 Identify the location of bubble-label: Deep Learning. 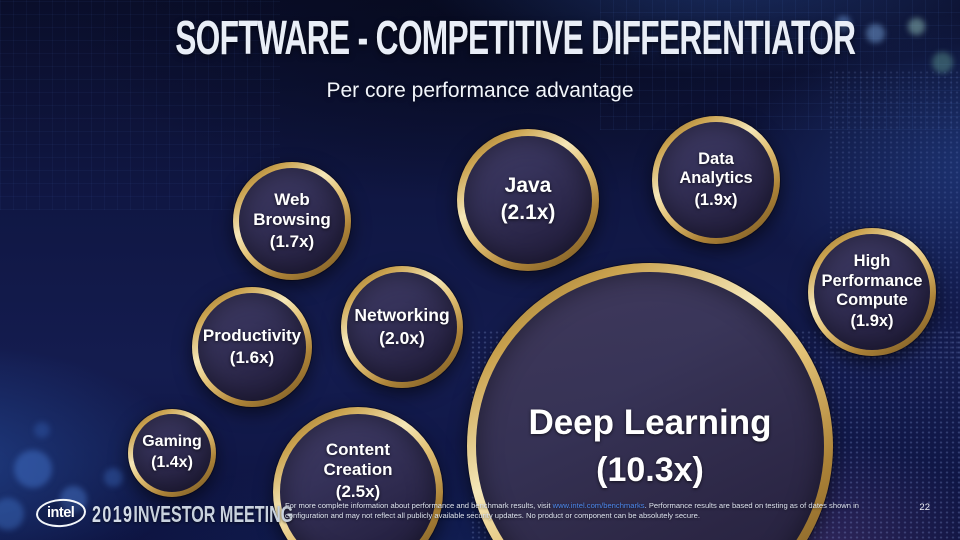
(650, 423).